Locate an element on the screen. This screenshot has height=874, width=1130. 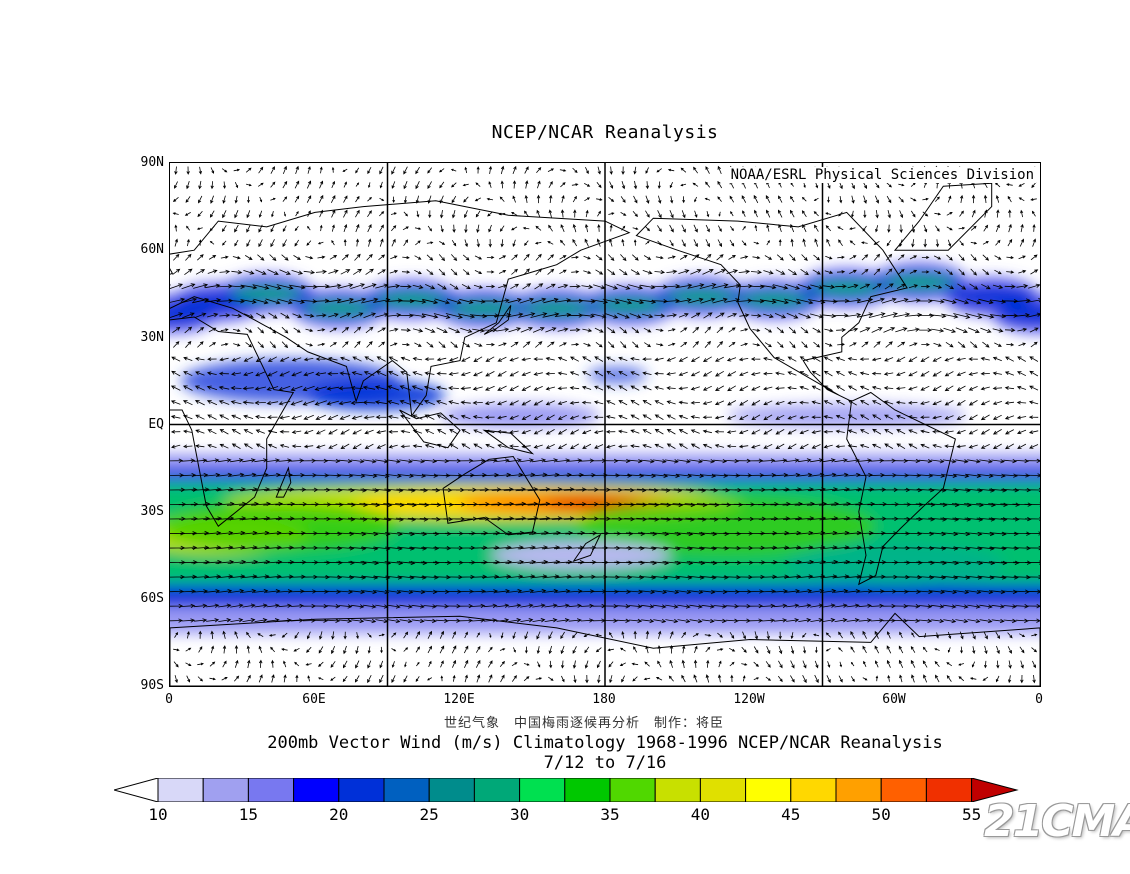
lon-label-180: 180 is located at coordinates (604, 699).